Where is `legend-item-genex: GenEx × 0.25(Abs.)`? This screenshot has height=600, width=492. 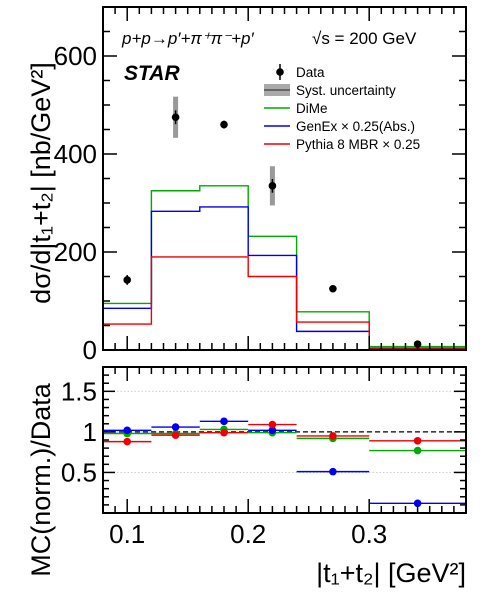 legend-item-genex: GenEx × 0.25(Abs.) is located at coordinates (339, 126).